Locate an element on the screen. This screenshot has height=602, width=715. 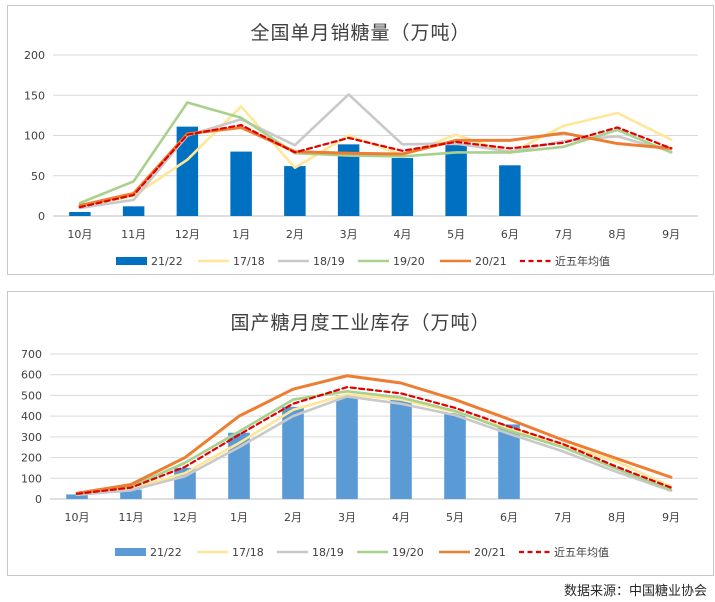
series-line-avg5 is located at coordinates (375, 166).